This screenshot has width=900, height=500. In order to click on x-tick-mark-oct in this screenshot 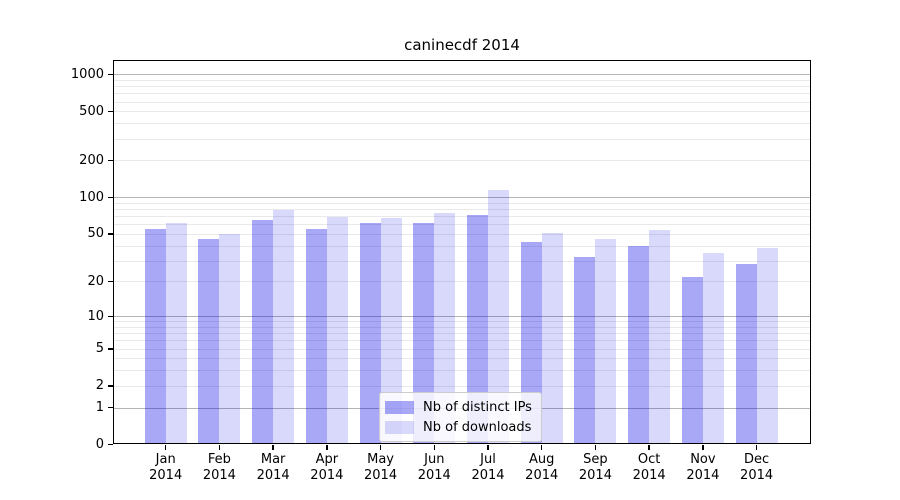, I will do `click(649, 447)`.